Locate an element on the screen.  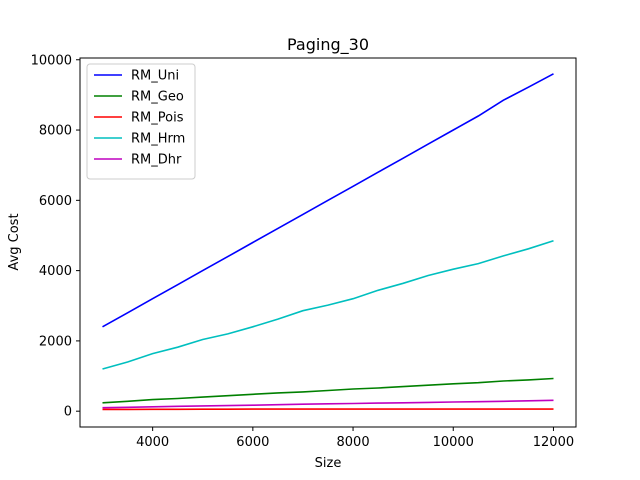
x-tick-label: 8000 is located at coordinates (353, 442).